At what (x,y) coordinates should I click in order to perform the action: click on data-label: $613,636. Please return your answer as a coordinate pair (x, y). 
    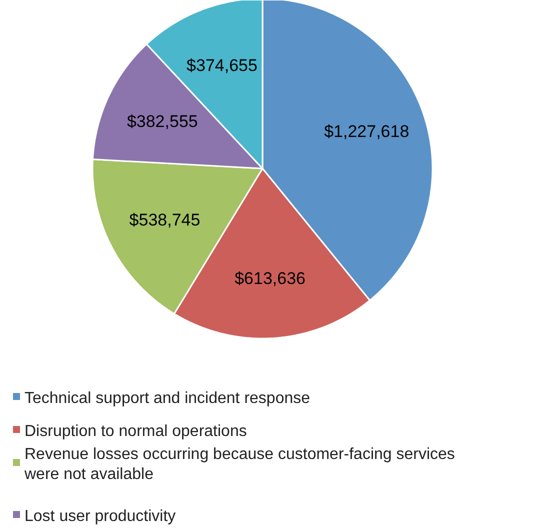
    Looking at the image, I should click on (270, 278).